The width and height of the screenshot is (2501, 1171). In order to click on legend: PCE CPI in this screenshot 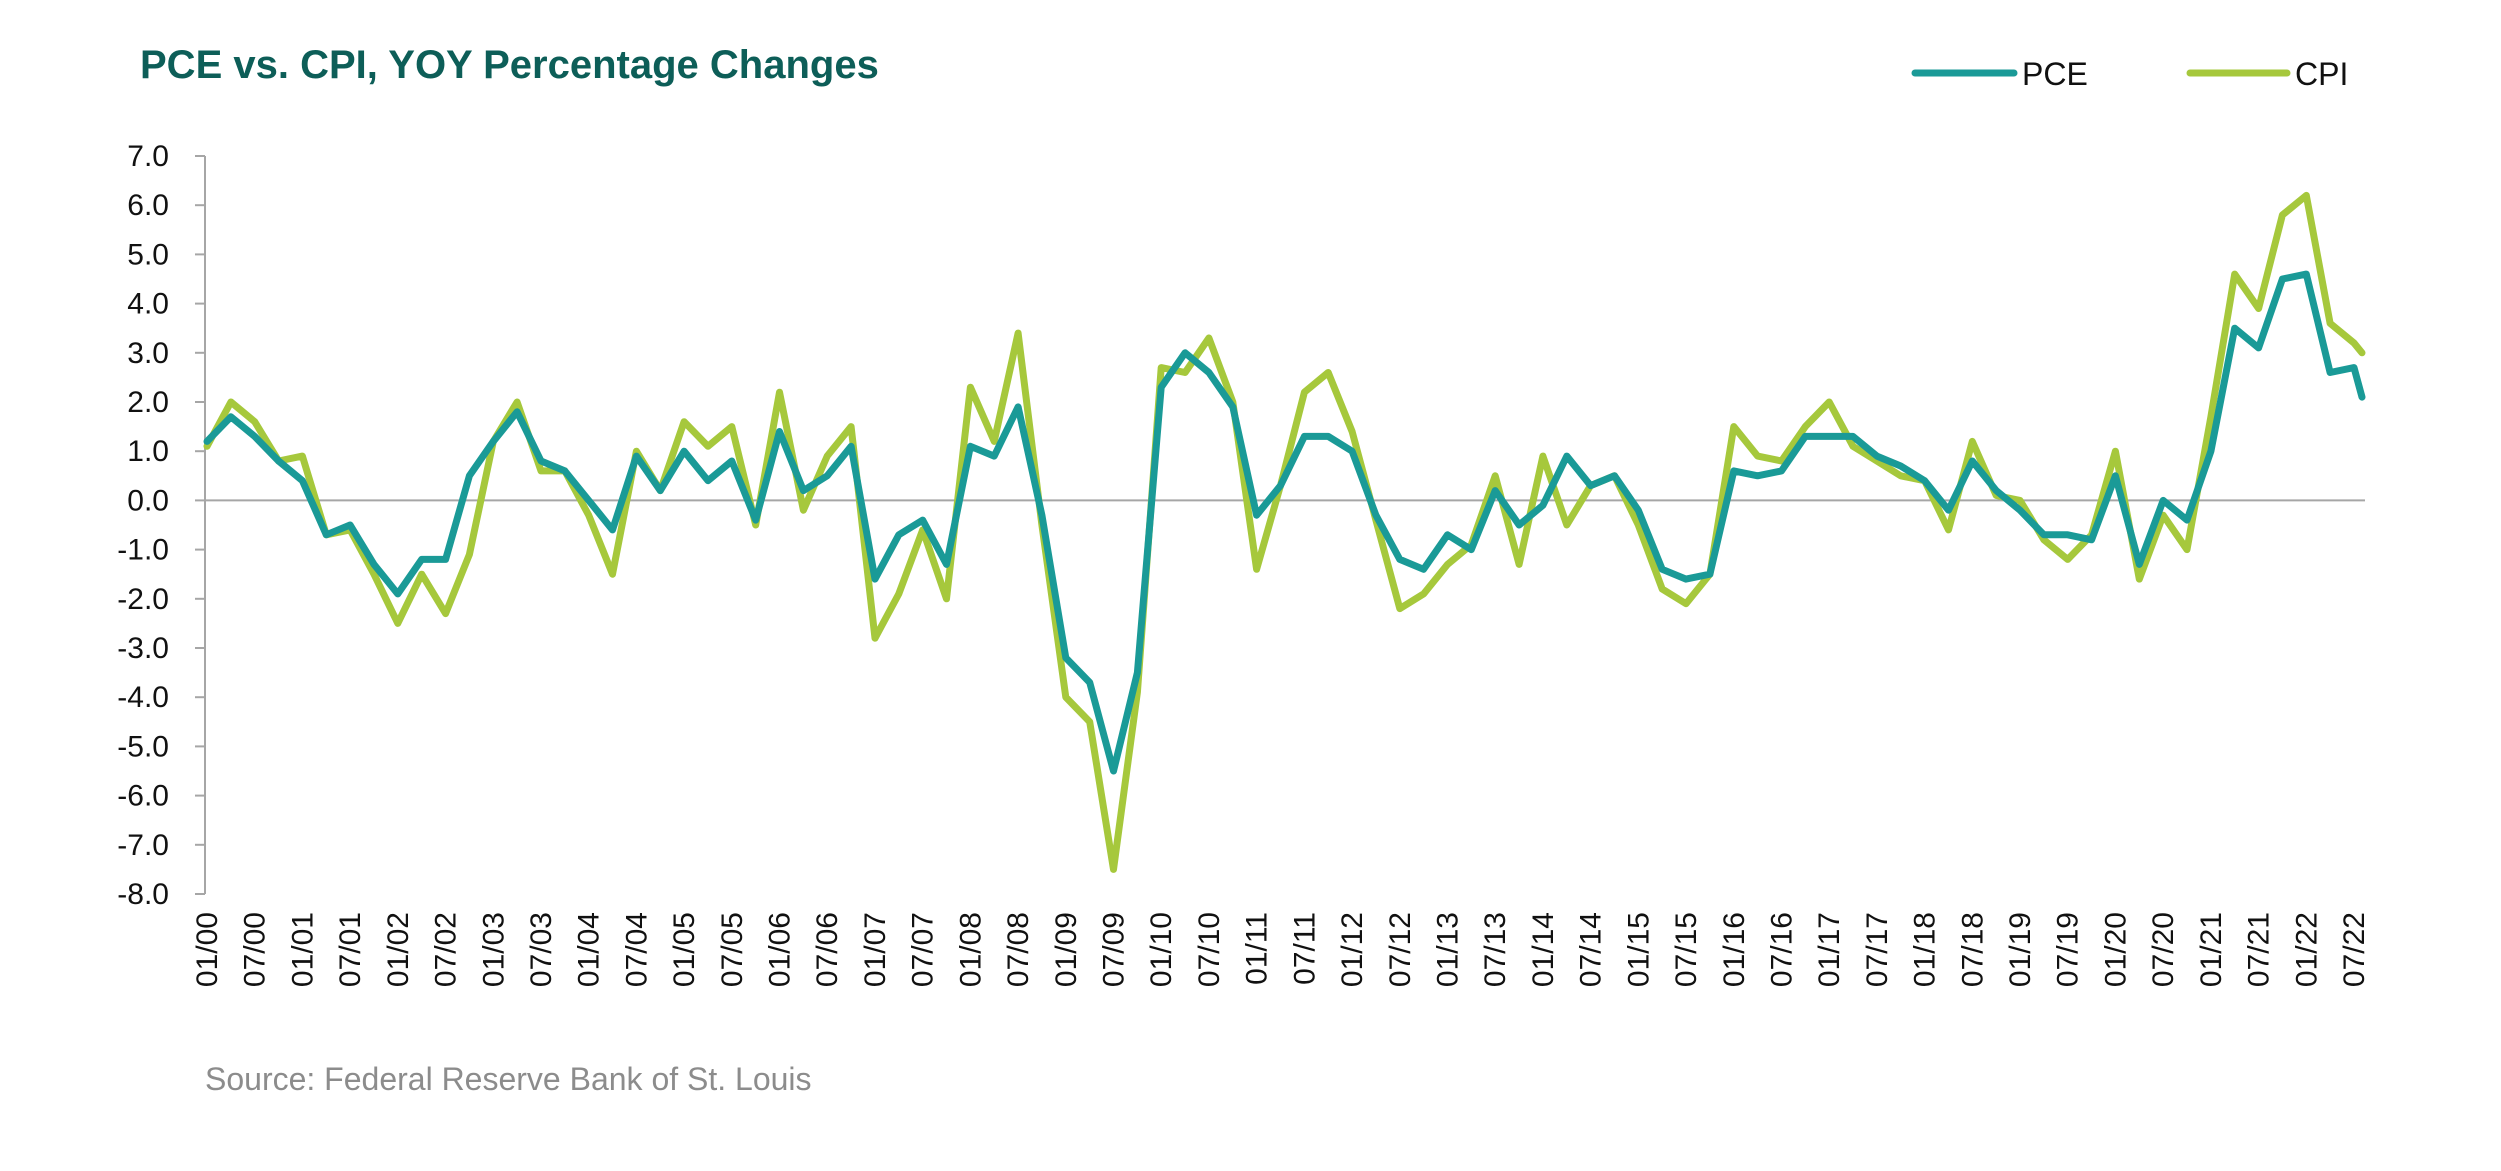, I will do `click(2129, 74)`.